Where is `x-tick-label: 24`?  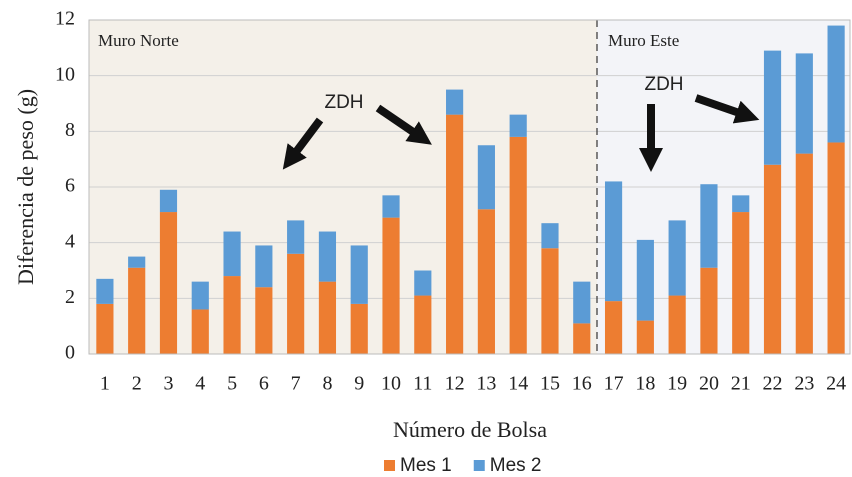 x-tick-label: 24 is located at coordinates (836, 384).